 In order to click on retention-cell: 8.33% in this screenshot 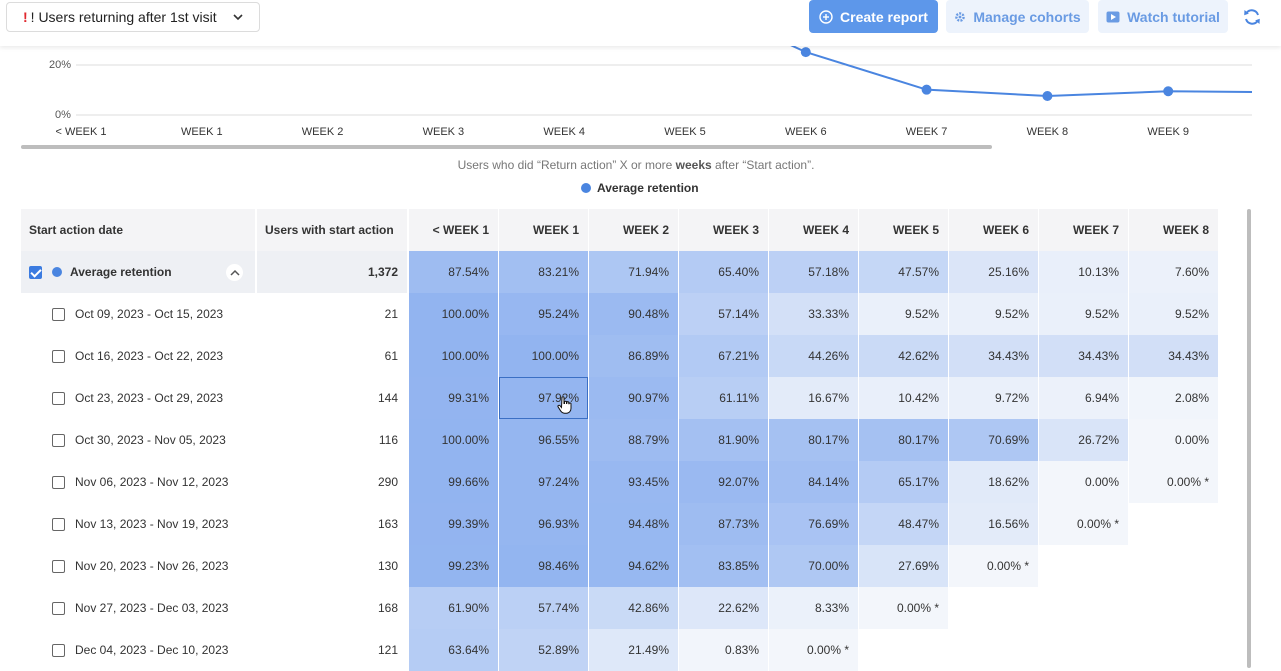, I will do `click(813, 608)`.